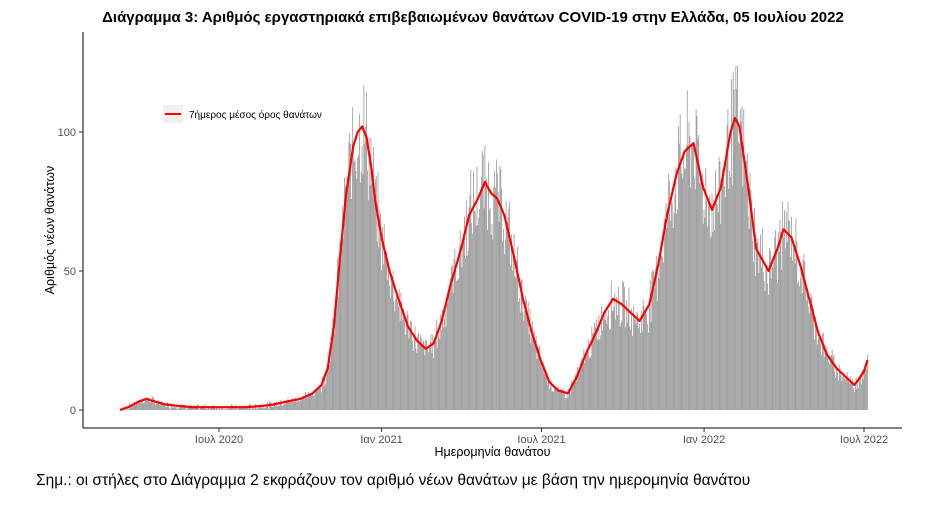 The width and height of the screenshot is (946, 507). I want to click on x-tick-label: Ιαν 2021, so click(381, 440).